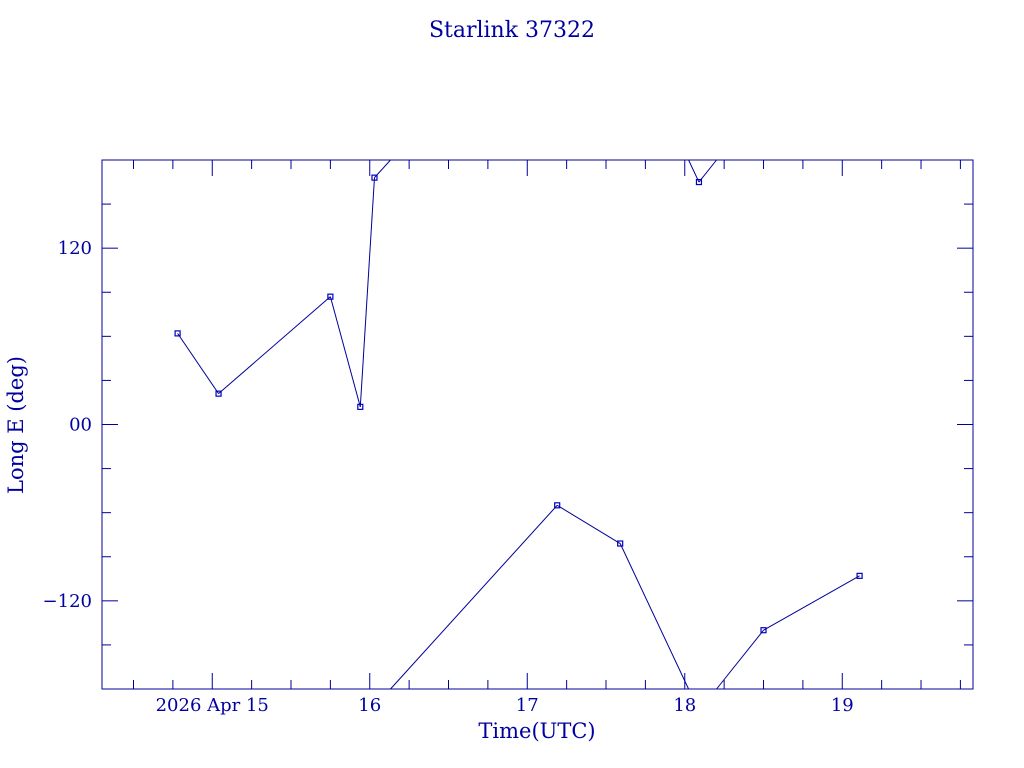 The height and width of the screenshot is (768, 1024). What do you see at coordinates (80, 425) in the screenshot?
I see `y-tick-label: 00` at bounding box center [80, 425].